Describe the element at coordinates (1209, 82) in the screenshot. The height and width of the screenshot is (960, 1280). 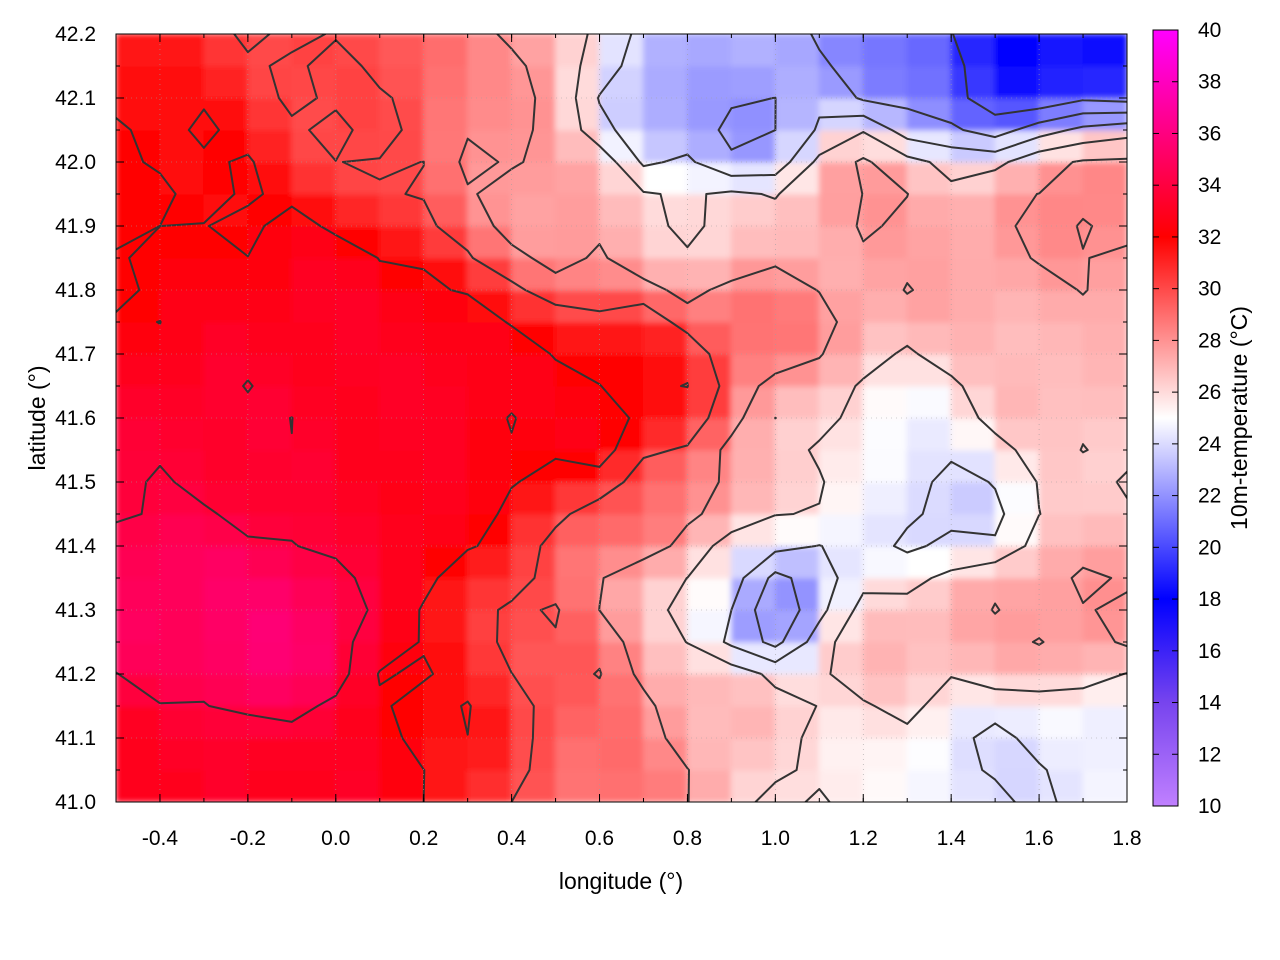
I see `colorbar-tick-label: 38` at that location.